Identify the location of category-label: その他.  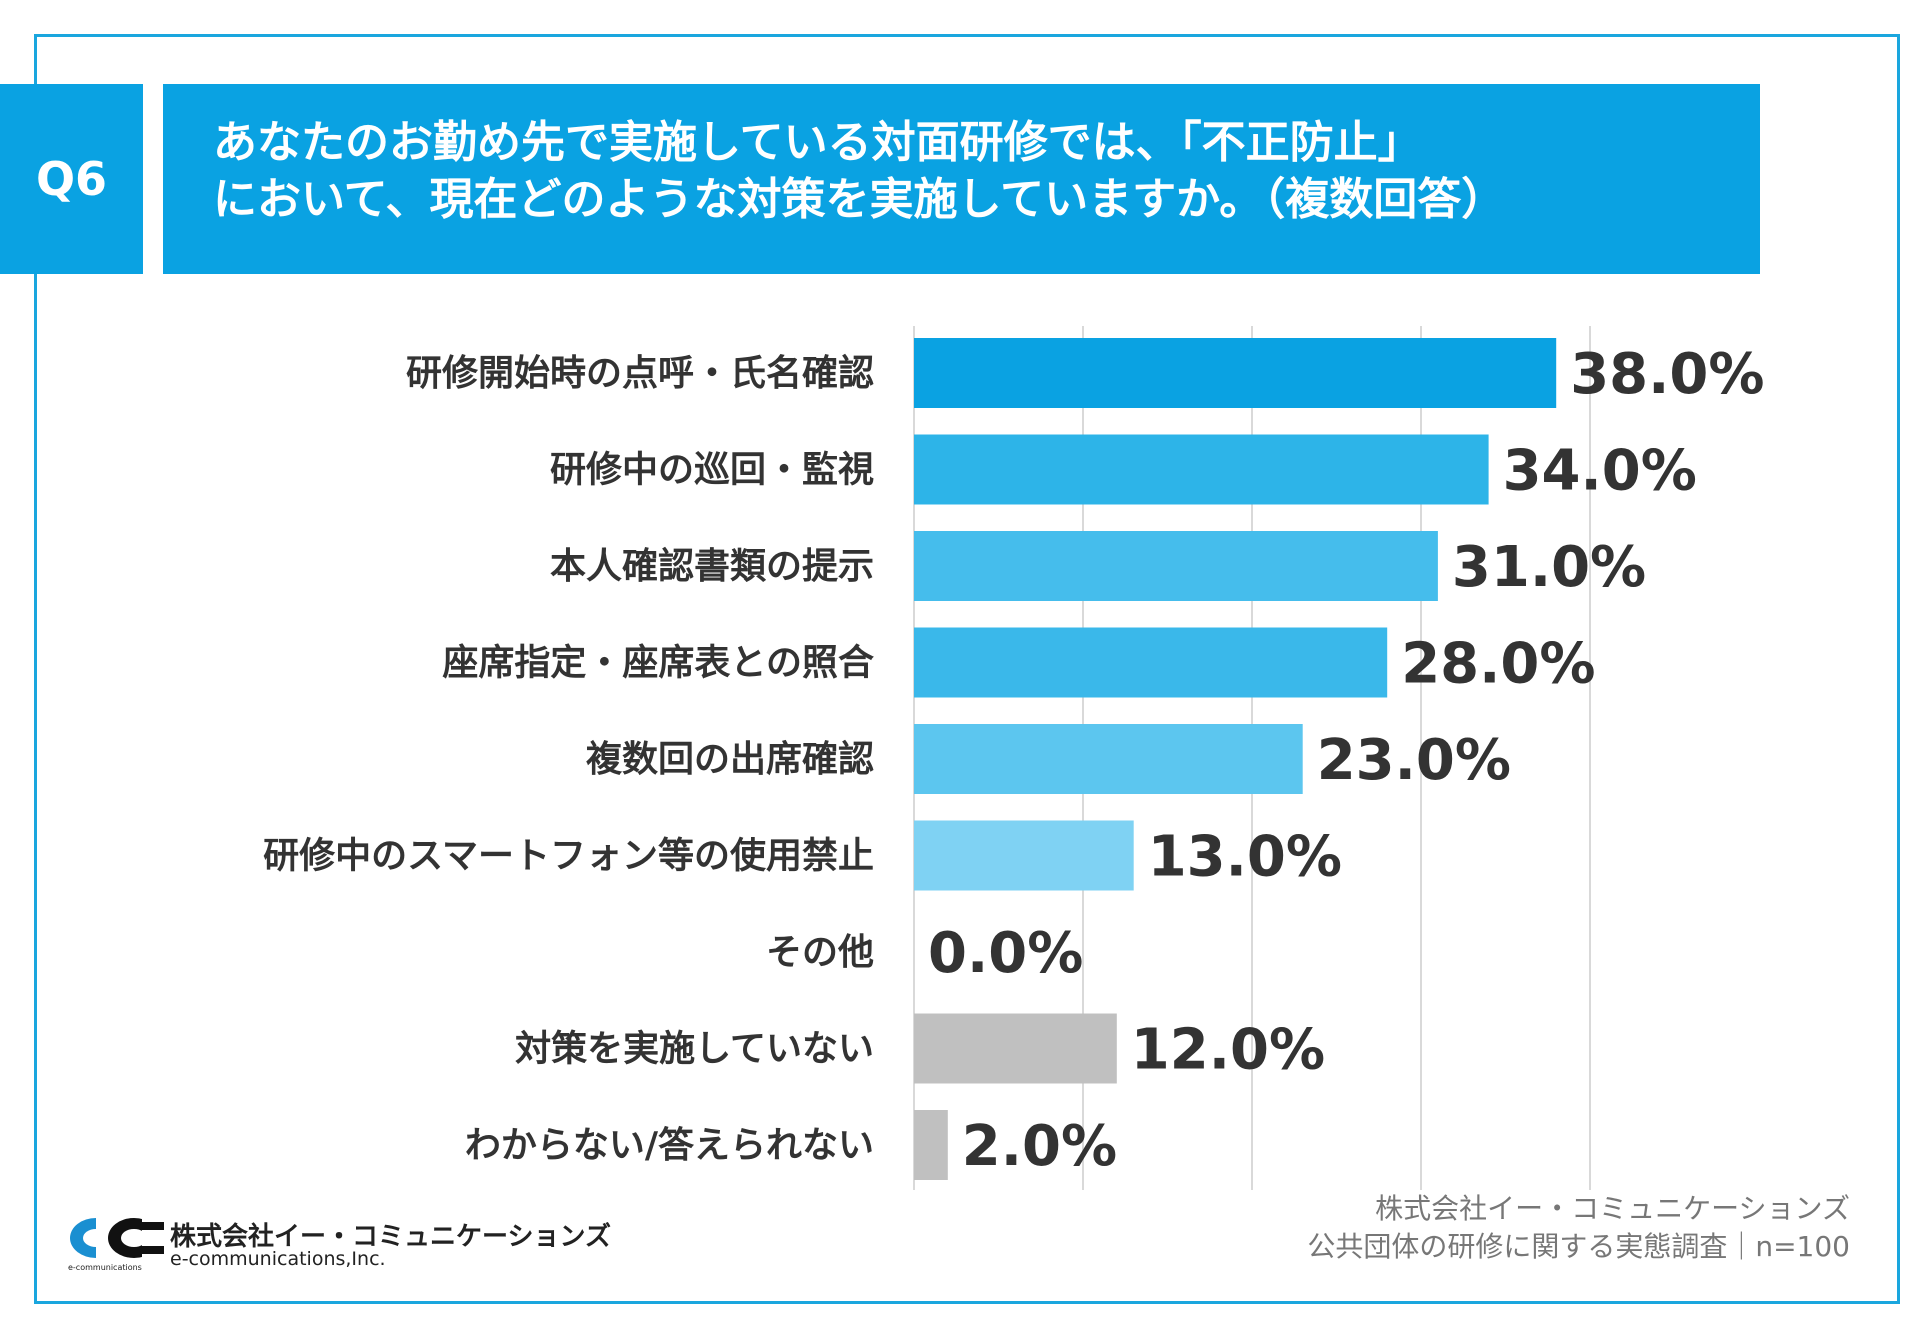
(820, 952).